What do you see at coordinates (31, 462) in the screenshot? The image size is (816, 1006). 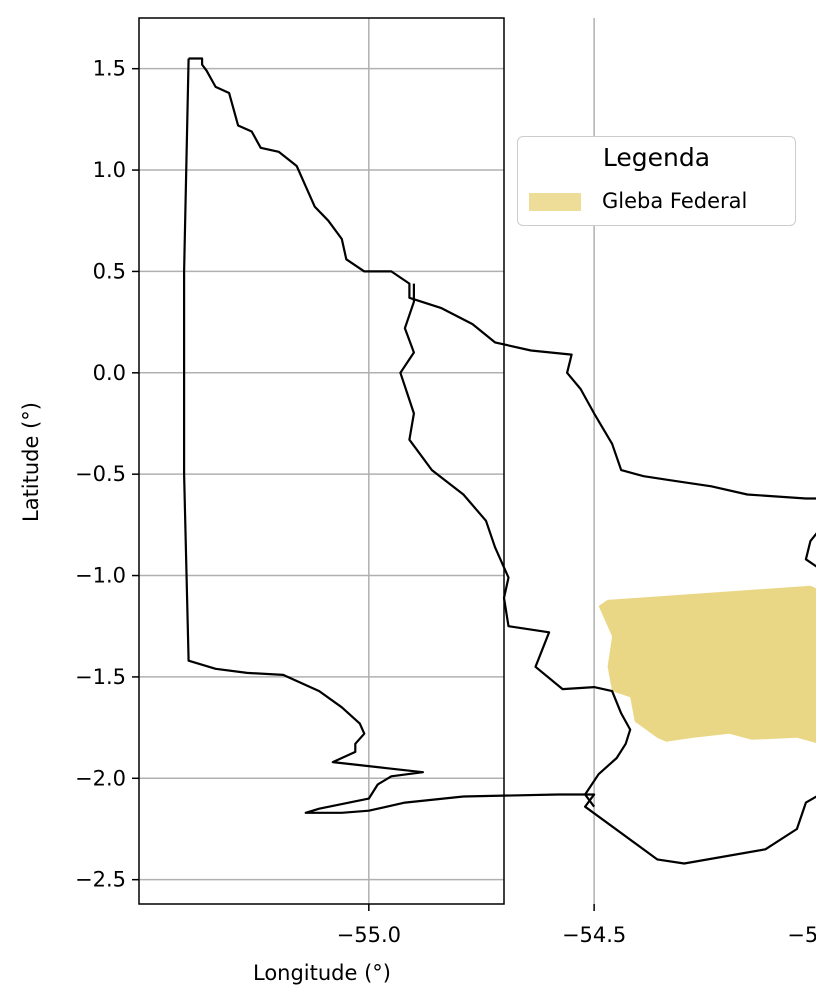 I see `y-axis-label: Latitude (°)` at bounding box center [31, 462].